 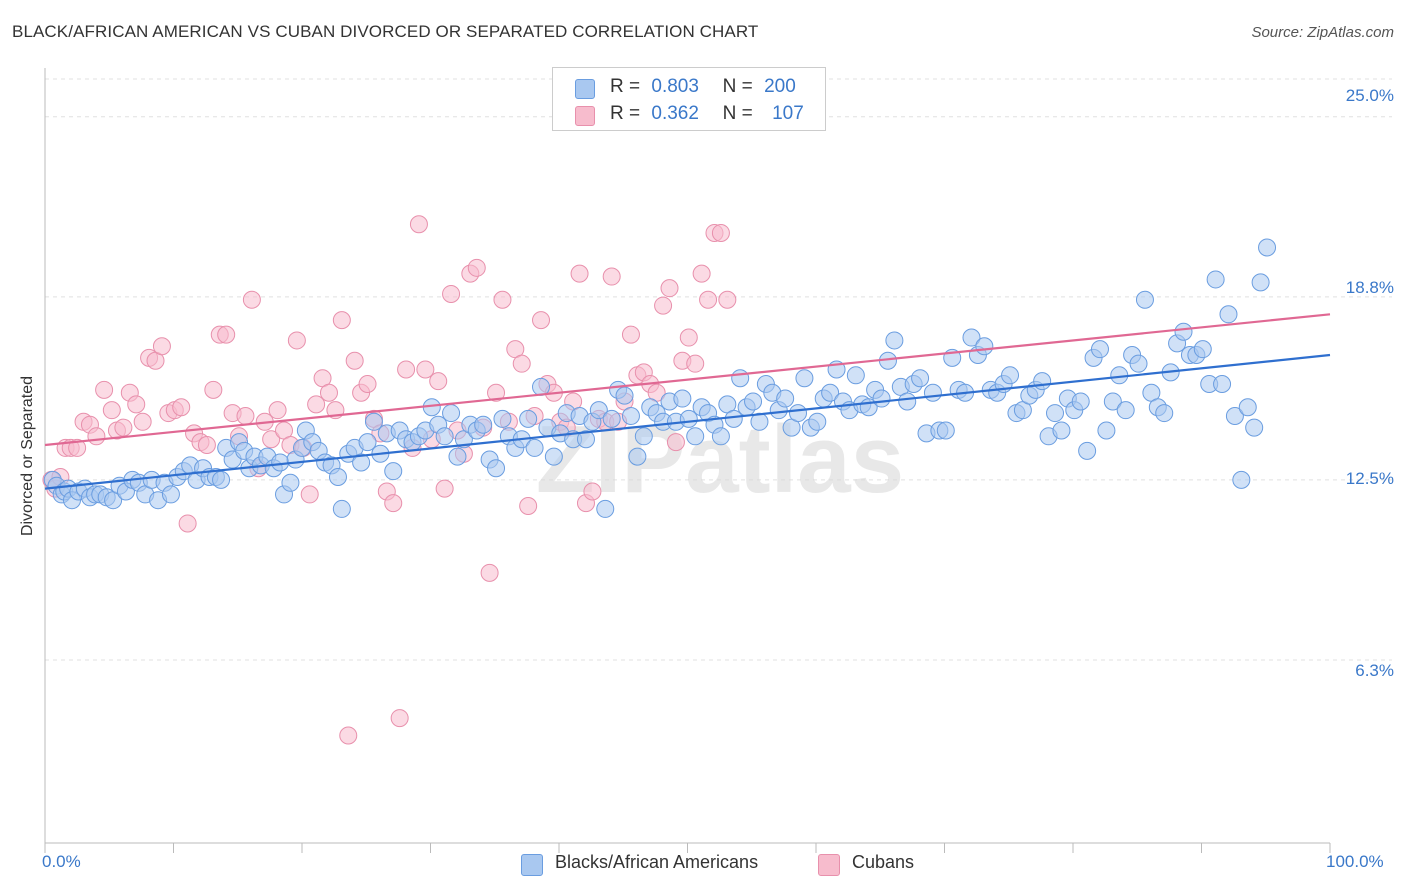 What do you see at coordinates (687, 380) in the screenshot?
I see `trend-line-cubans` at bounding box center [687, 380].